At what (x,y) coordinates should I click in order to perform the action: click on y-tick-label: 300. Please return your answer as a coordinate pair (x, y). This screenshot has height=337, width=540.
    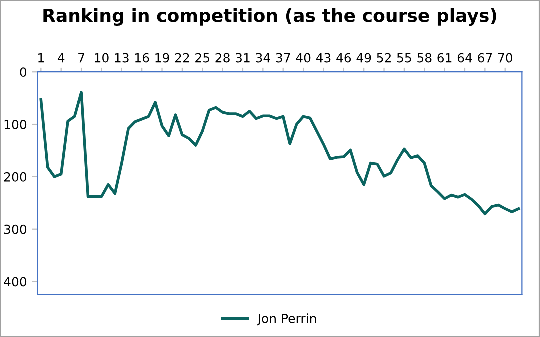
    Looking at the image, I should click on (15, 229).